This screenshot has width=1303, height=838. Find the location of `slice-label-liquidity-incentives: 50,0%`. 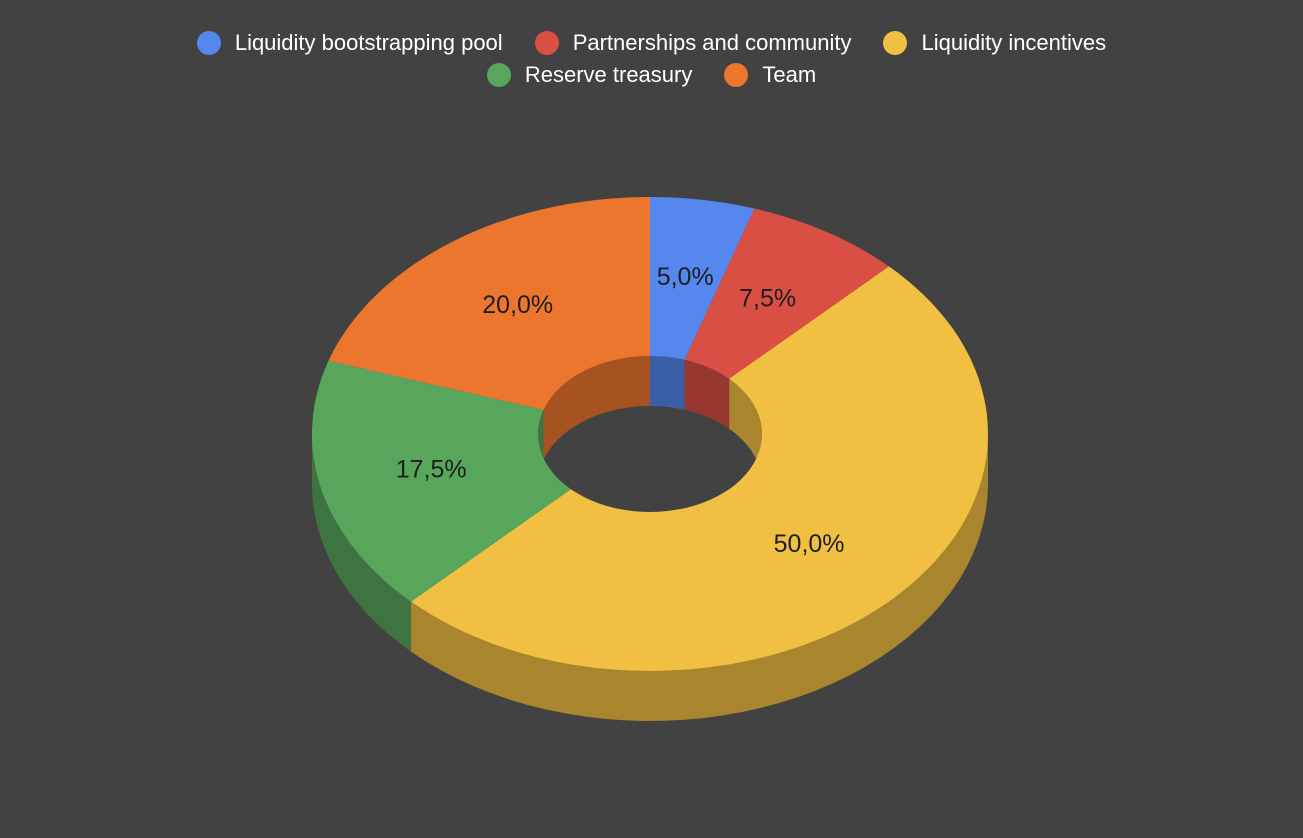

slice-label-liquidity-incentives: 50,0% is located at coordinates (809, 544).